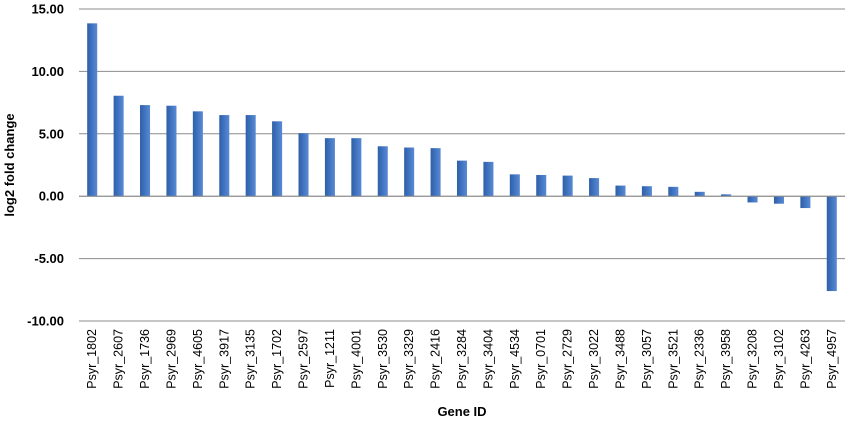 This screenshot has height=422, width=851. Describe the element at coordinates (45, 165) in the screenshot. I see `y-tick-labels: -10.00 -5.00 0.00 5.00 10.00 15.00` at that location.